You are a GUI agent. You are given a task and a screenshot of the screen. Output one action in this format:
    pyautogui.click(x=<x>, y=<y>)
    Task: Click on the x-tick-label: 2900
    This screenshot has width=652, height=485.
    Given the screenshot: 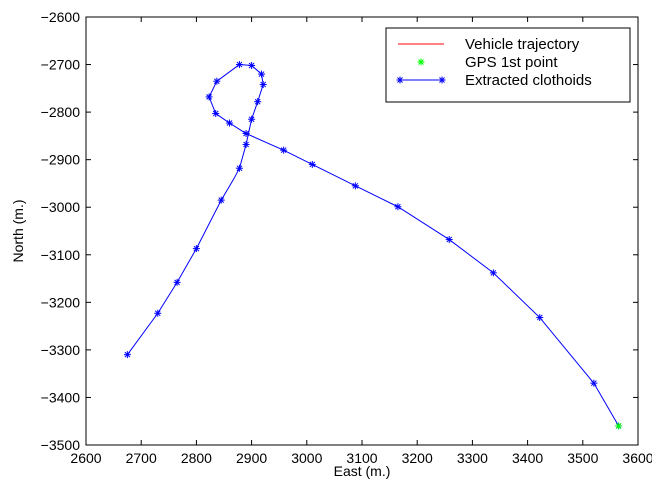 What is the action you would take?
    pyautogui.click(x=251, y=458)
    